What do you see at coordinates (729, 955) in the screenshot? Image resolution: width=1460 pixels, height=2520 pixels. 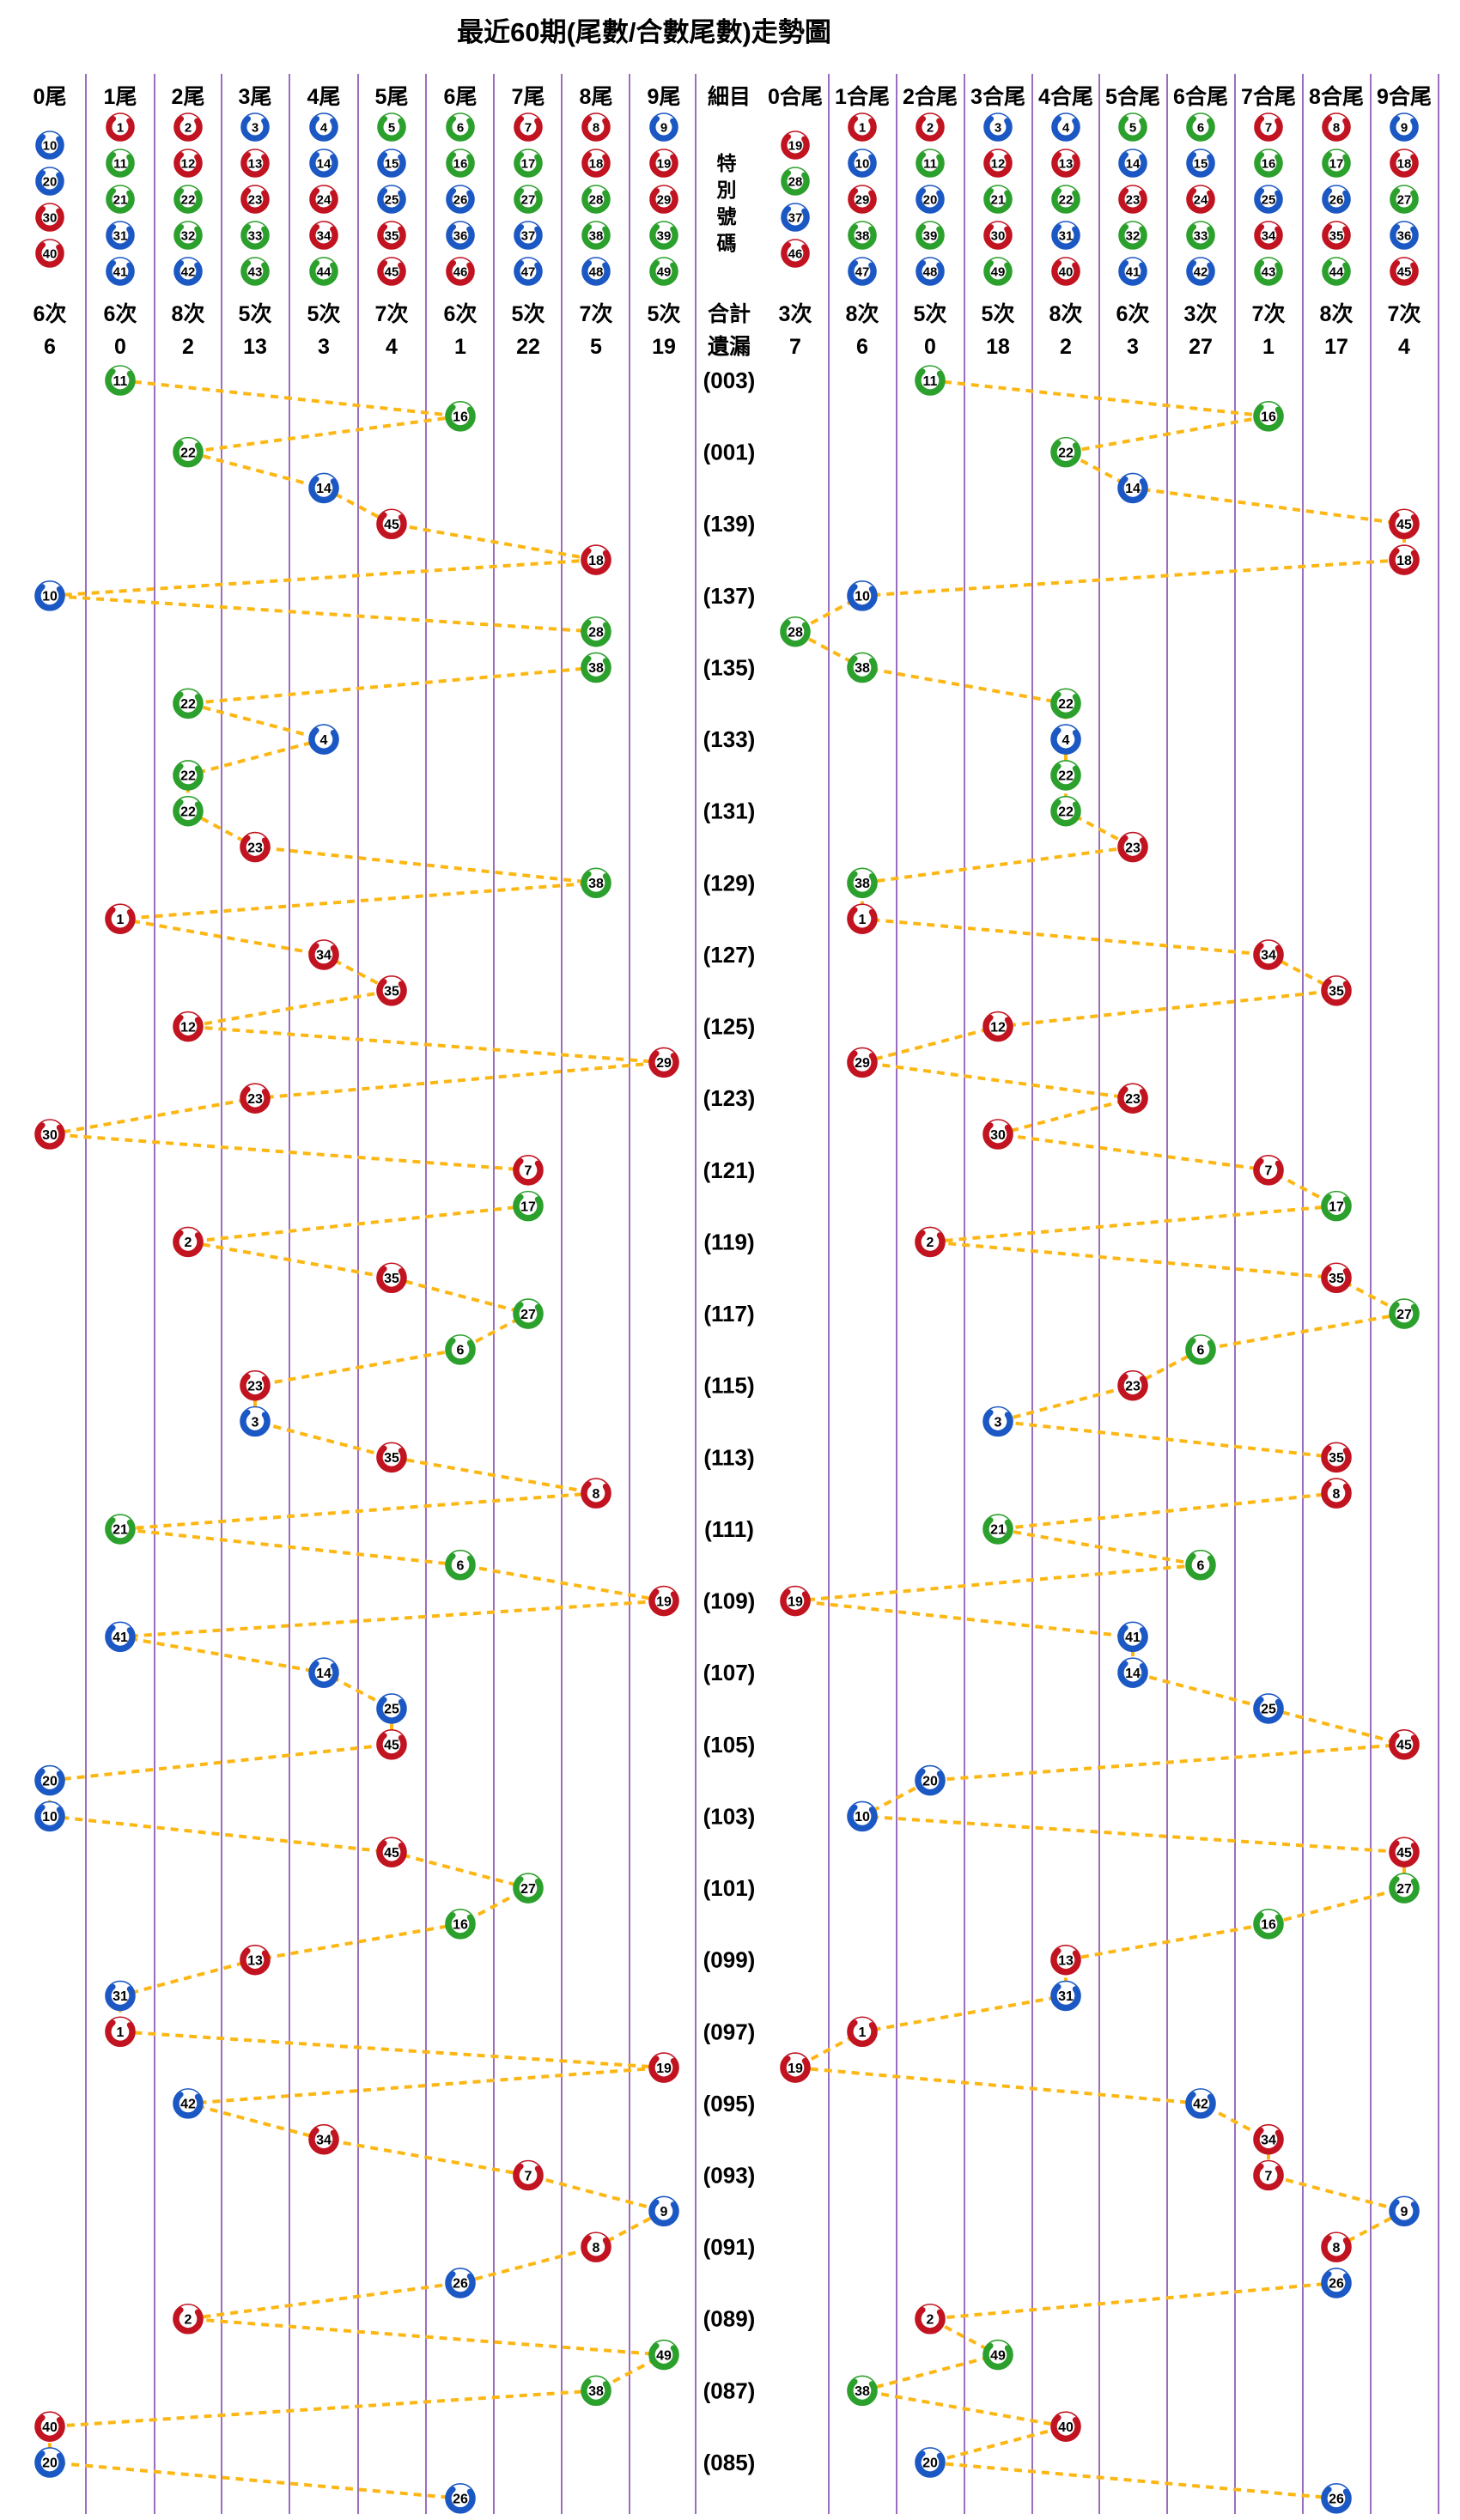 I see `period-label: (127)` at bounding box center [729, 955].